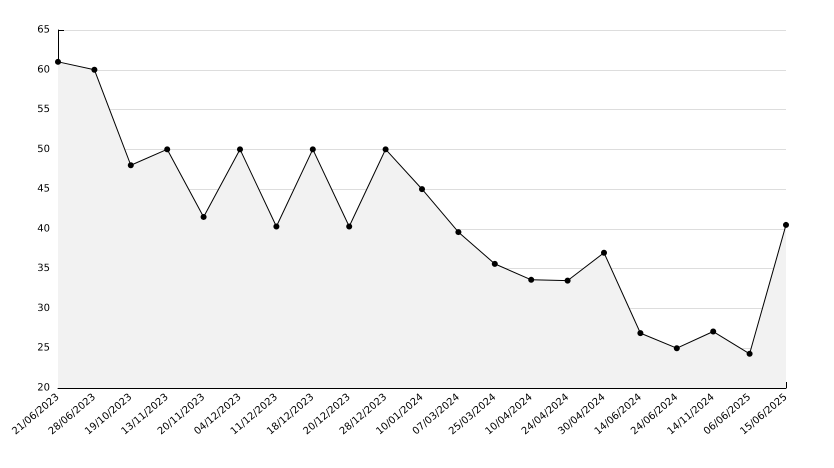 The width and height of the screenshot is (834, 468). I want to click on y-tick-label: 65, so click(43, 30).